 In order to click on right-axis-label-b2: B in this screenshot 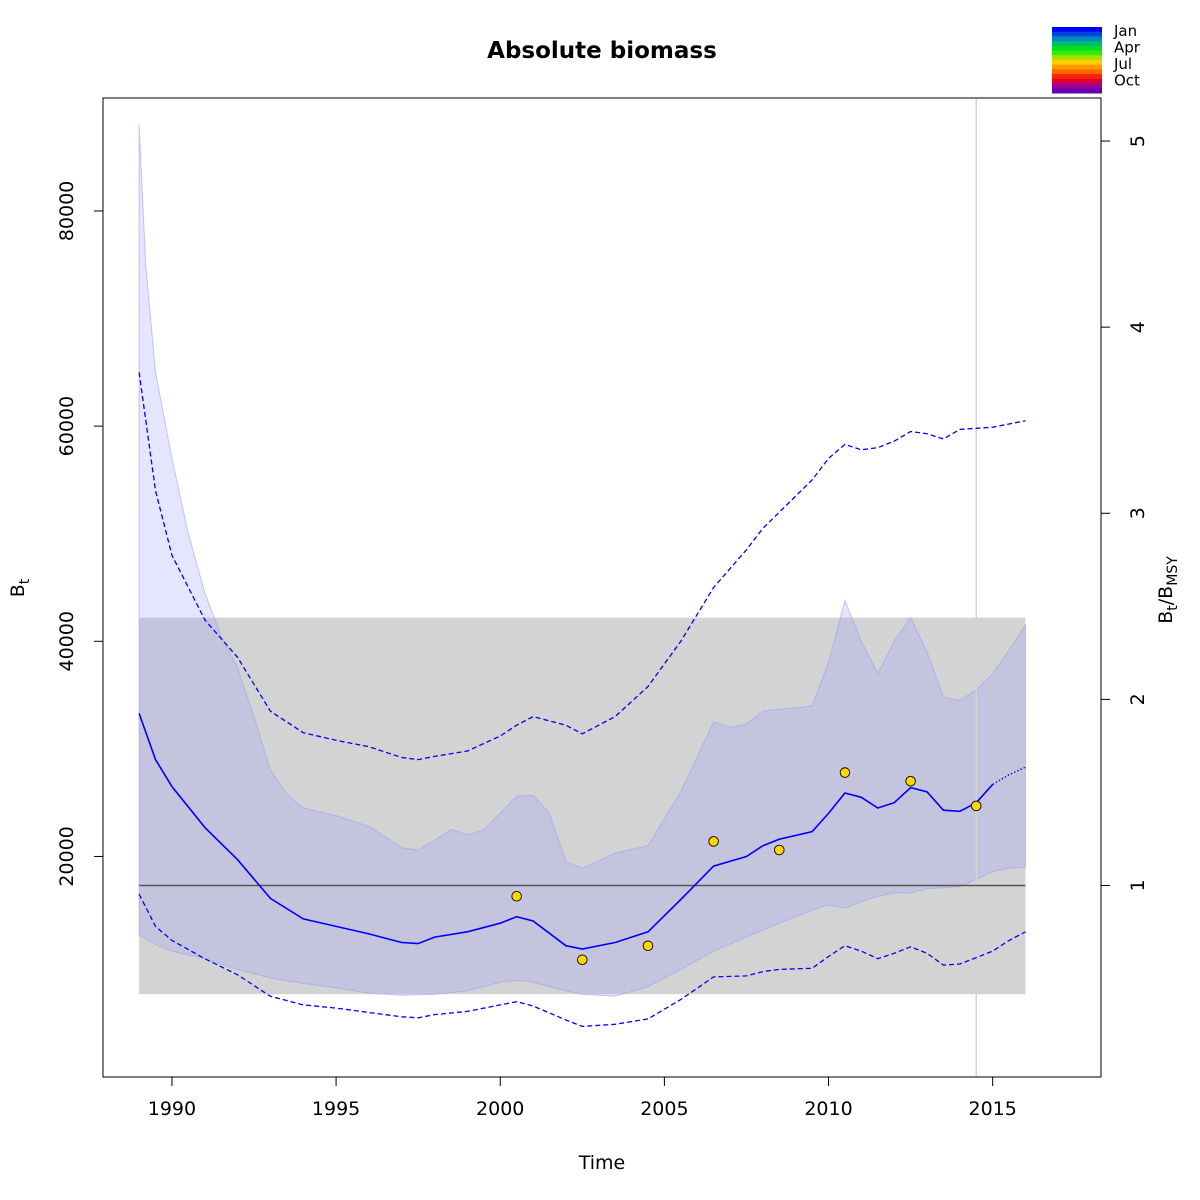, I will do `click(1166, 592)`.